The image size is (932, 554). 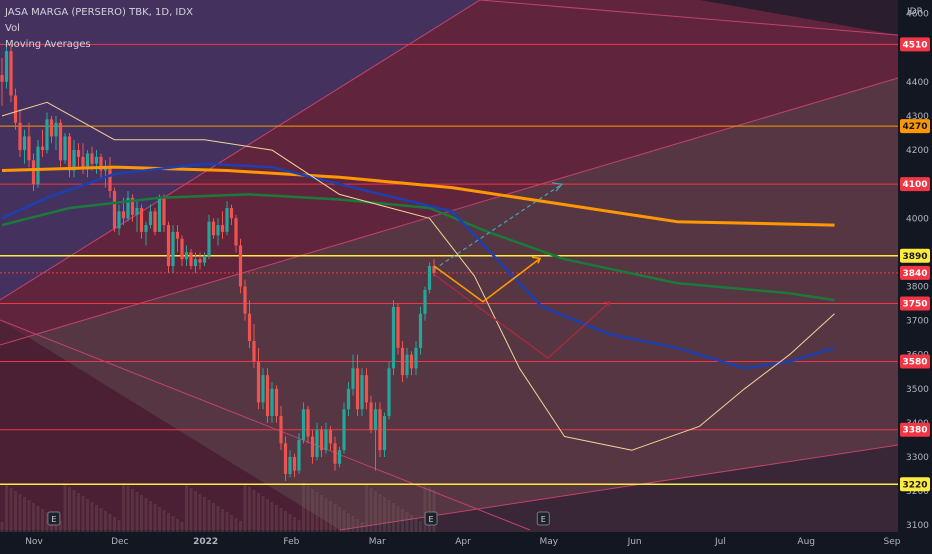 I want to click on projection-teal-path, so click(x=498, y=226).